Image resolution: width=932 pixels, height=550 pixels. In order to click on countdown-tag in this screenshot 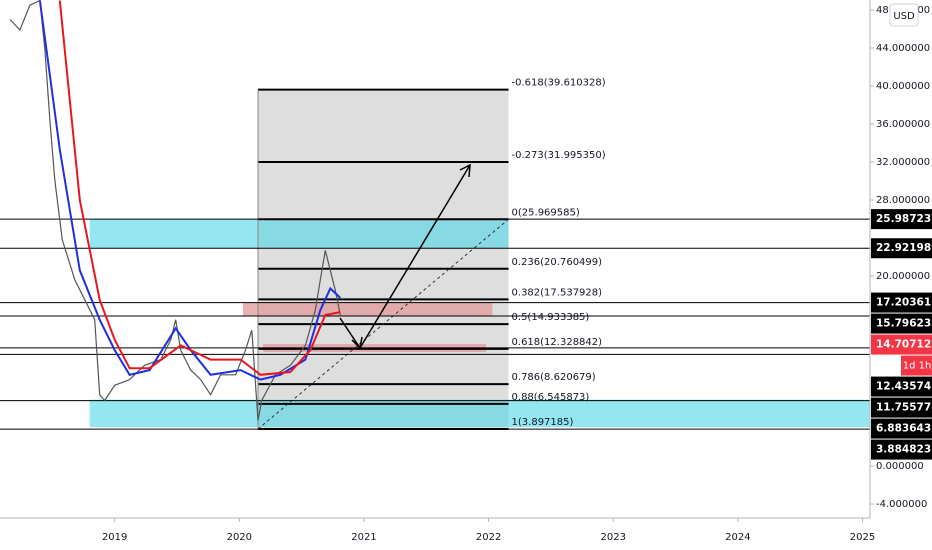, I will do `click(916, 365)`.